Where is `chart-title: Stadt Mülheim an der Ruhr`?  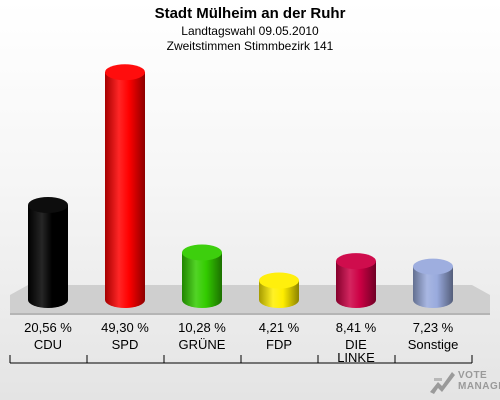
chart-title: Stadt Mülheim an der Ruhr is located at coordinates (250, 13).